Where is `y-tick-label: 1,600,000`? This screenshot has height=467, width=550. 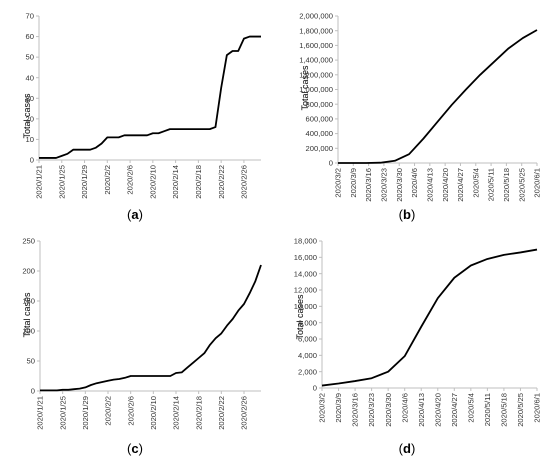 y-tick-label: 1,600,000 is located at coordinates (316, 45).